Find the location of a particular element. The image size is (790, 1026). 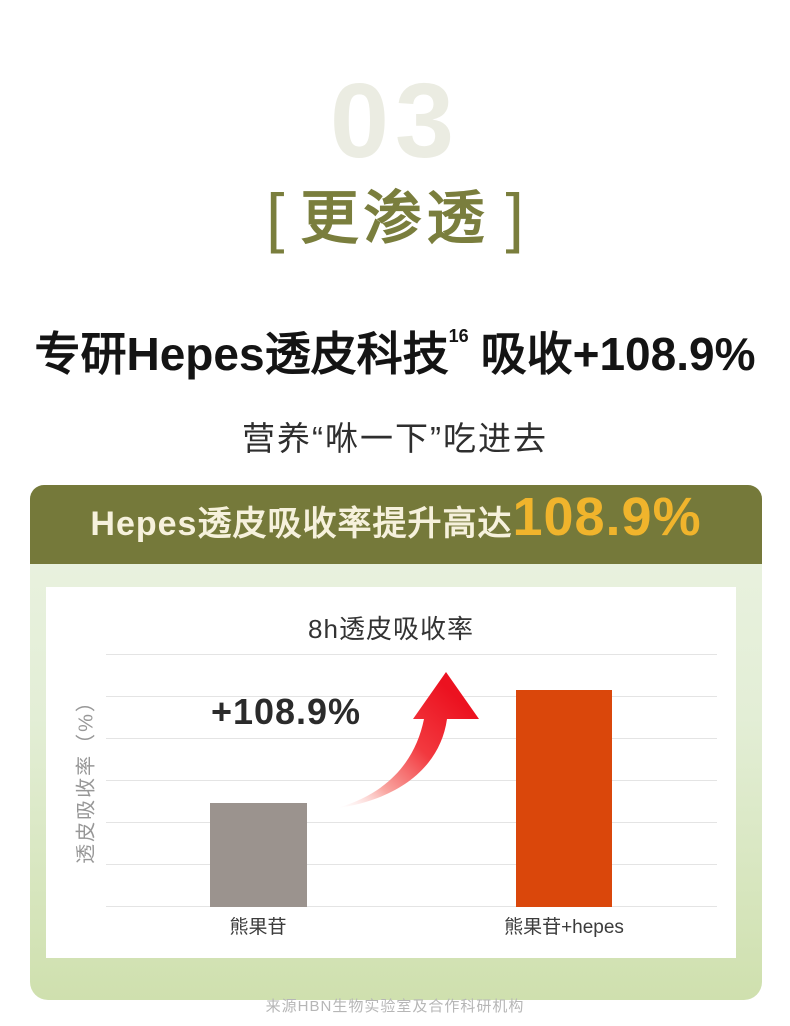

section-number: 03 is located at coordinates (395, 121).